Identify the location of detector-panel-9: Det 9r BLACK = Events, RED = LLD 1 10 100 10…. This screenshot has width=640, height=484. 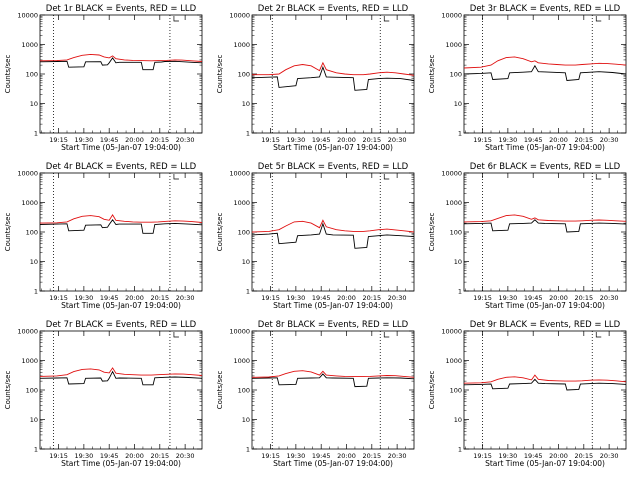
(527, 394).